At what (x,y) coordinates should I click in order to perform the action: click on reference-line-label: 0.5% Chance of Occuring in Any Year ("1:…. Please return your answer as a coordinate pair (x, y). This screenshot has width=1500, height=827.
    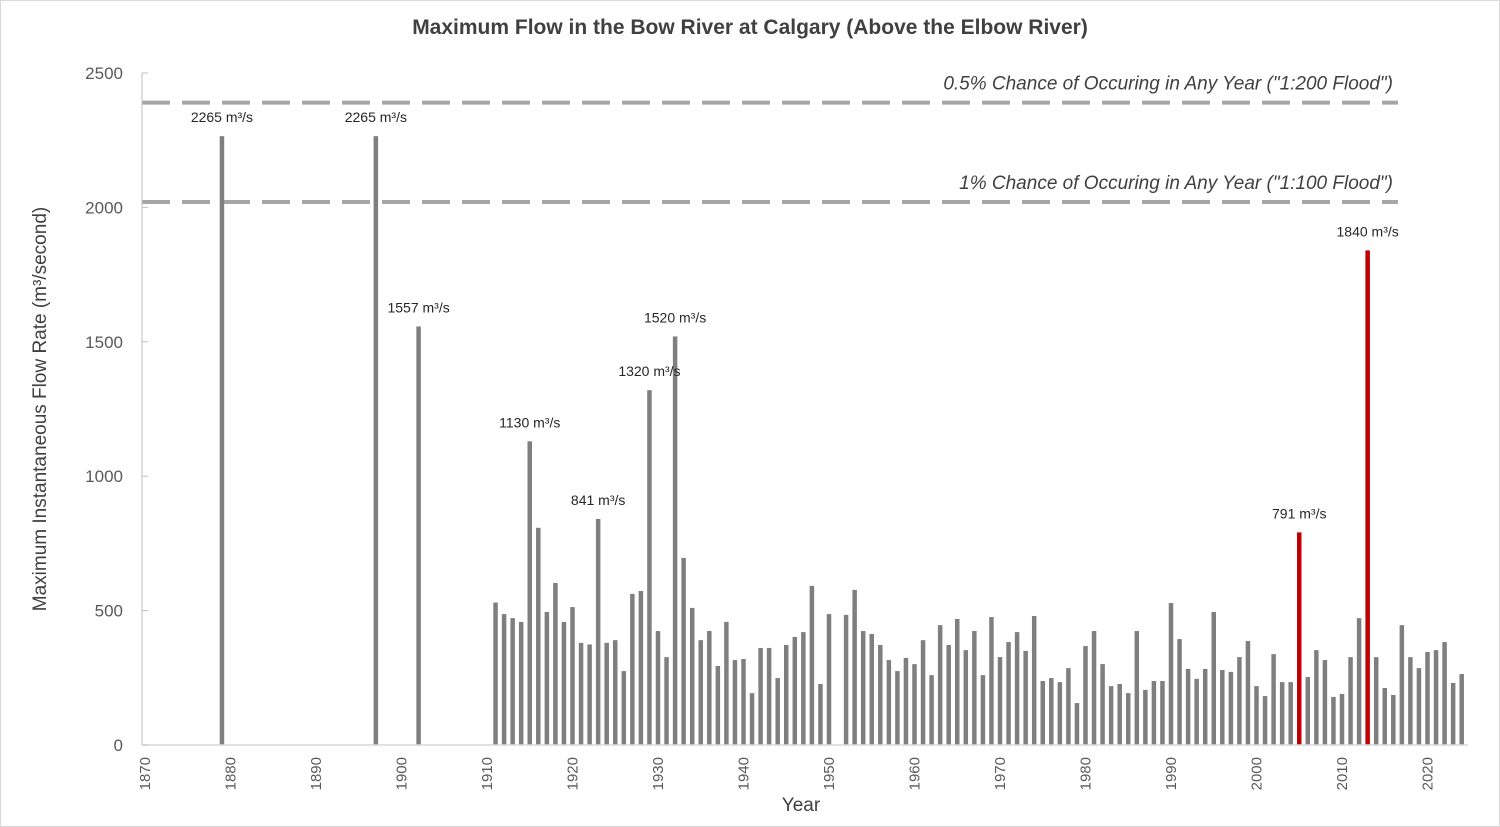
    Looking at the image, I should click on (1168, 84).